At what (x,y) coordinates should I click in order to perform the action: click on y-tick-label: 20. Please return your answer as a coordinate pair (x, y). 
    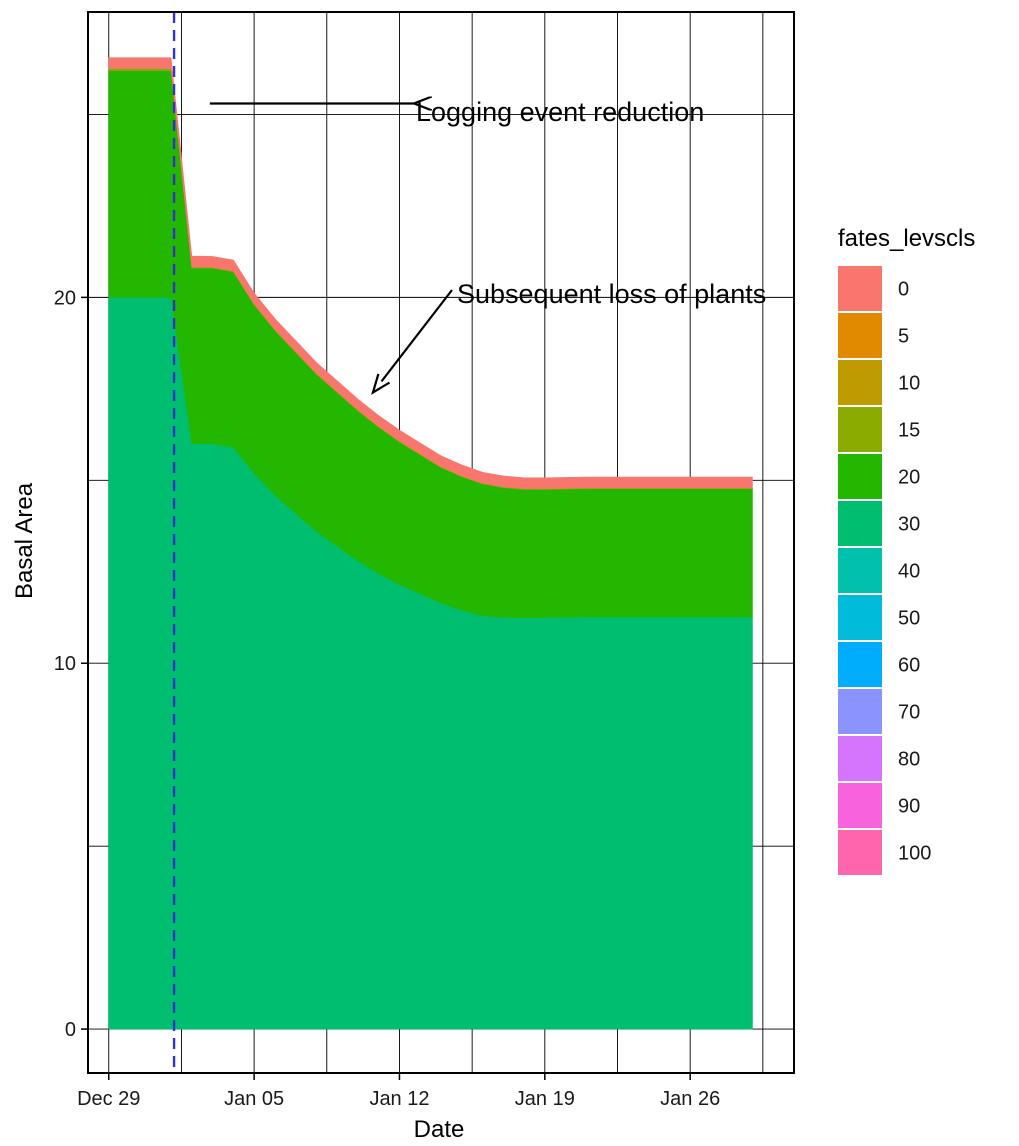
    Looking at the image, I should click on (65, 298).